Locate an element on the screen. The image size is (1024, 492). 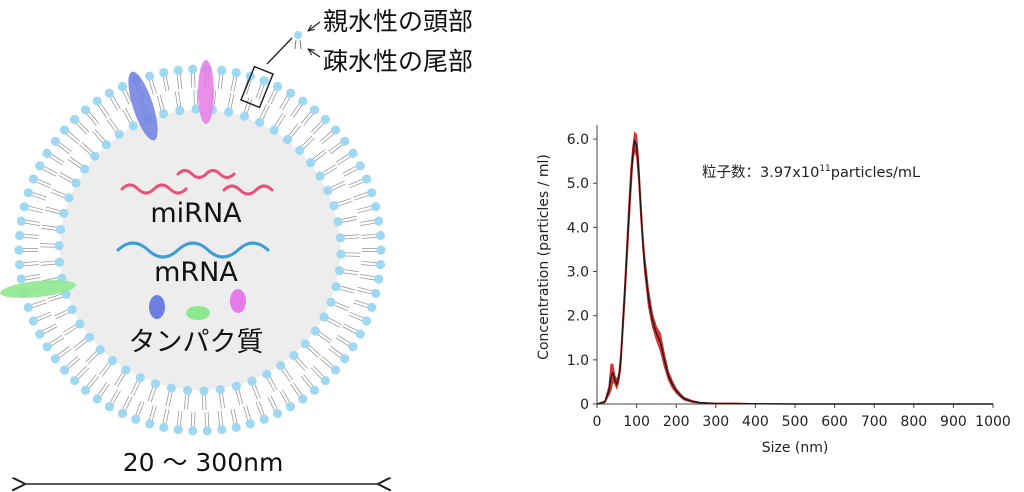
head-pointer-arrow is located at coordinates (314, 26).